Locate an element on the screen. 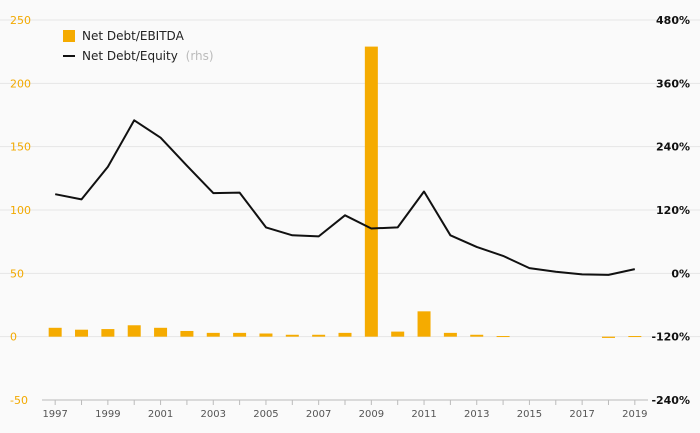 This screenshot has width=700, height=433. bar-2003 is located at coordinates (213, 334).